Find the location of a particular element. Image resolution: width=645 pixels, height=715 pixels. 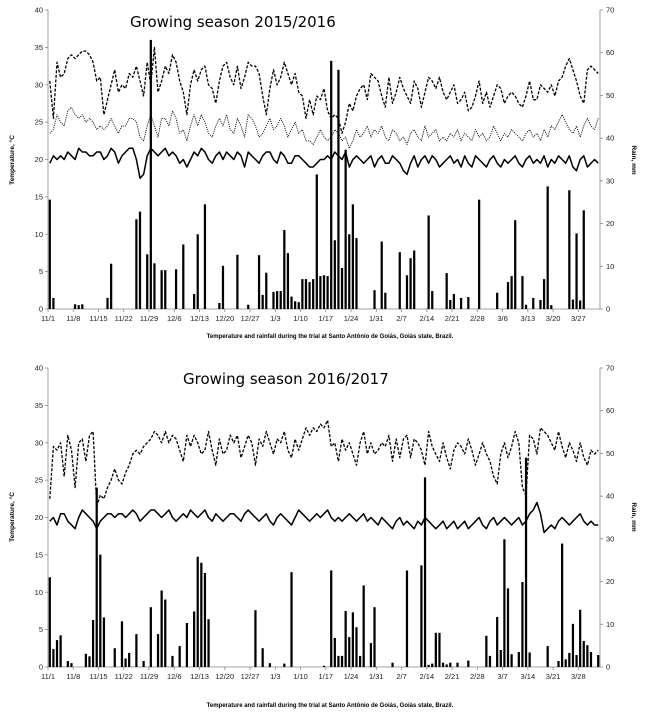

temp-min-line is located at coordinates (324, 517).